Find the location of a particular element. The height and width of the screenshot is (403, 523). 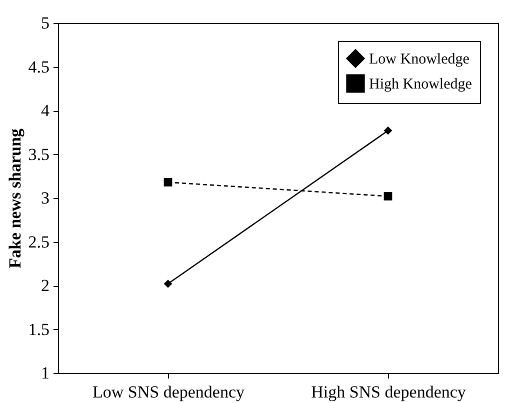

y-tick-label: 4.5 is located at coordinates (39, 66).